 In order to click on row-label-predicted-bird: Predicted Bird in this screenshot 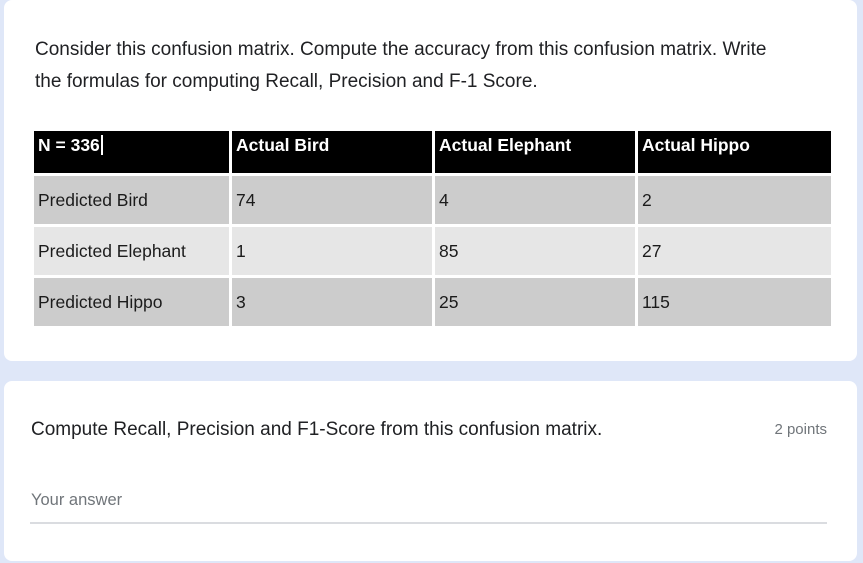, I will do `click(131, 200)`.